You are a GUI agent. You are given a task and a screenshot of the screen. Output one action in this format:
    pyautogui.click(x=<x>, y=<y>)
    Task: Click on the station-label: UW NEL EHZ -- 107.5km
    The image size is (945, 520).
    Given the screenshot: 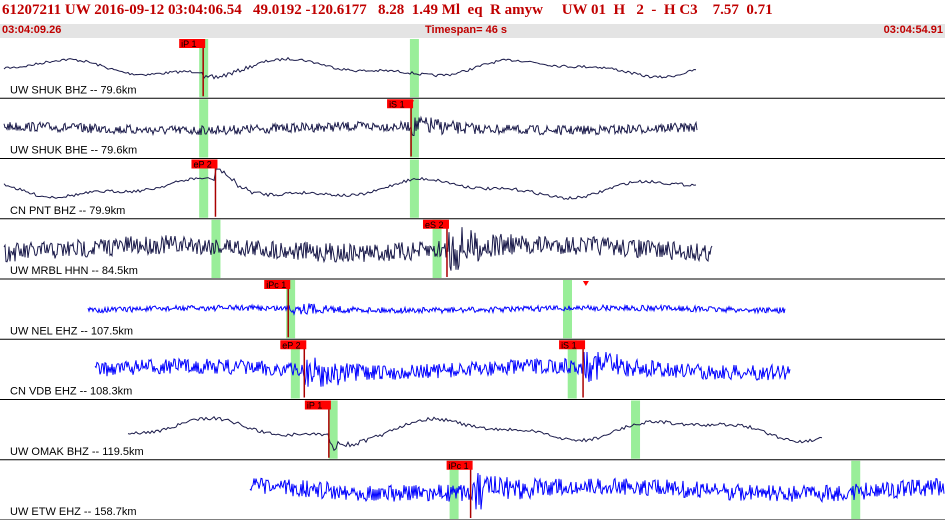 What is the action you would take?
    pyautogui.click(x=71, y=331)
    